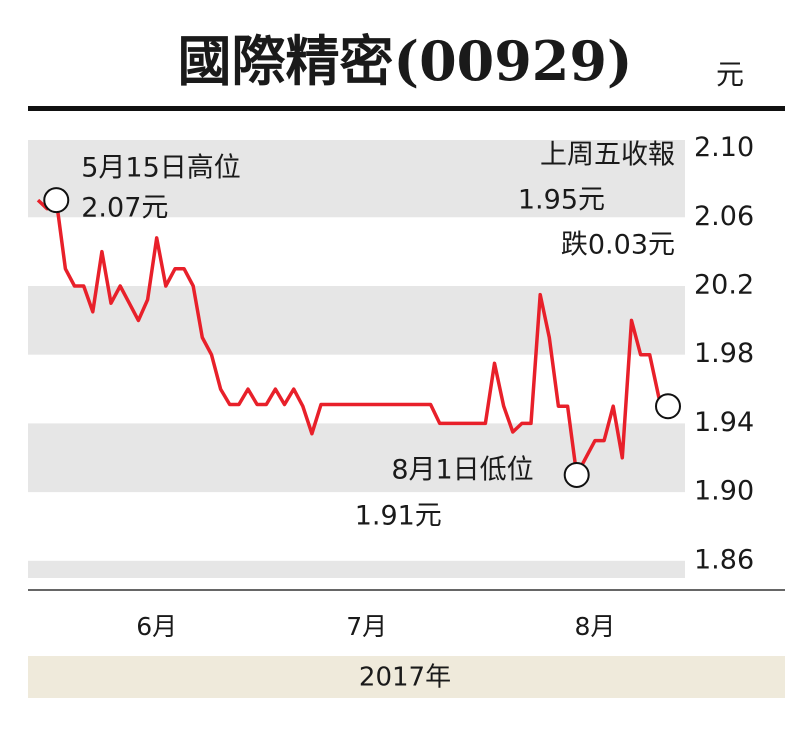  What do you see at coordinates (406, 108) in the screenshot?
I see `title-rule` at bounding box center [406, 108].